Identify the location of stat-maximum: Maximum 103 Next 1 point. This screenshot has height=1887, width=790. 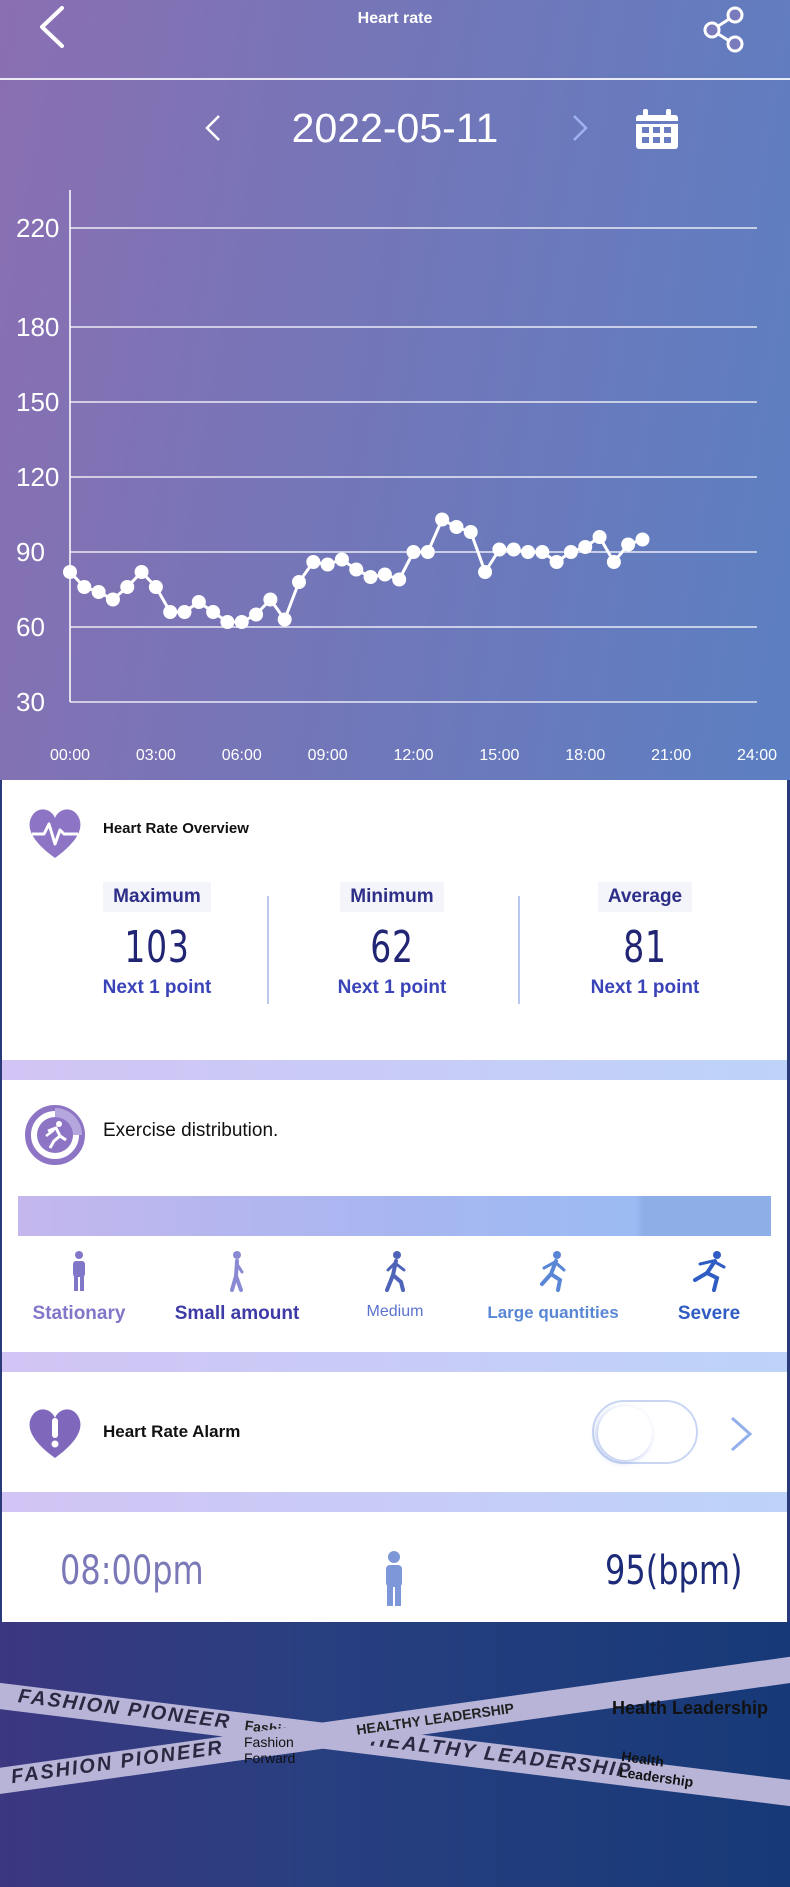
(157, 940).